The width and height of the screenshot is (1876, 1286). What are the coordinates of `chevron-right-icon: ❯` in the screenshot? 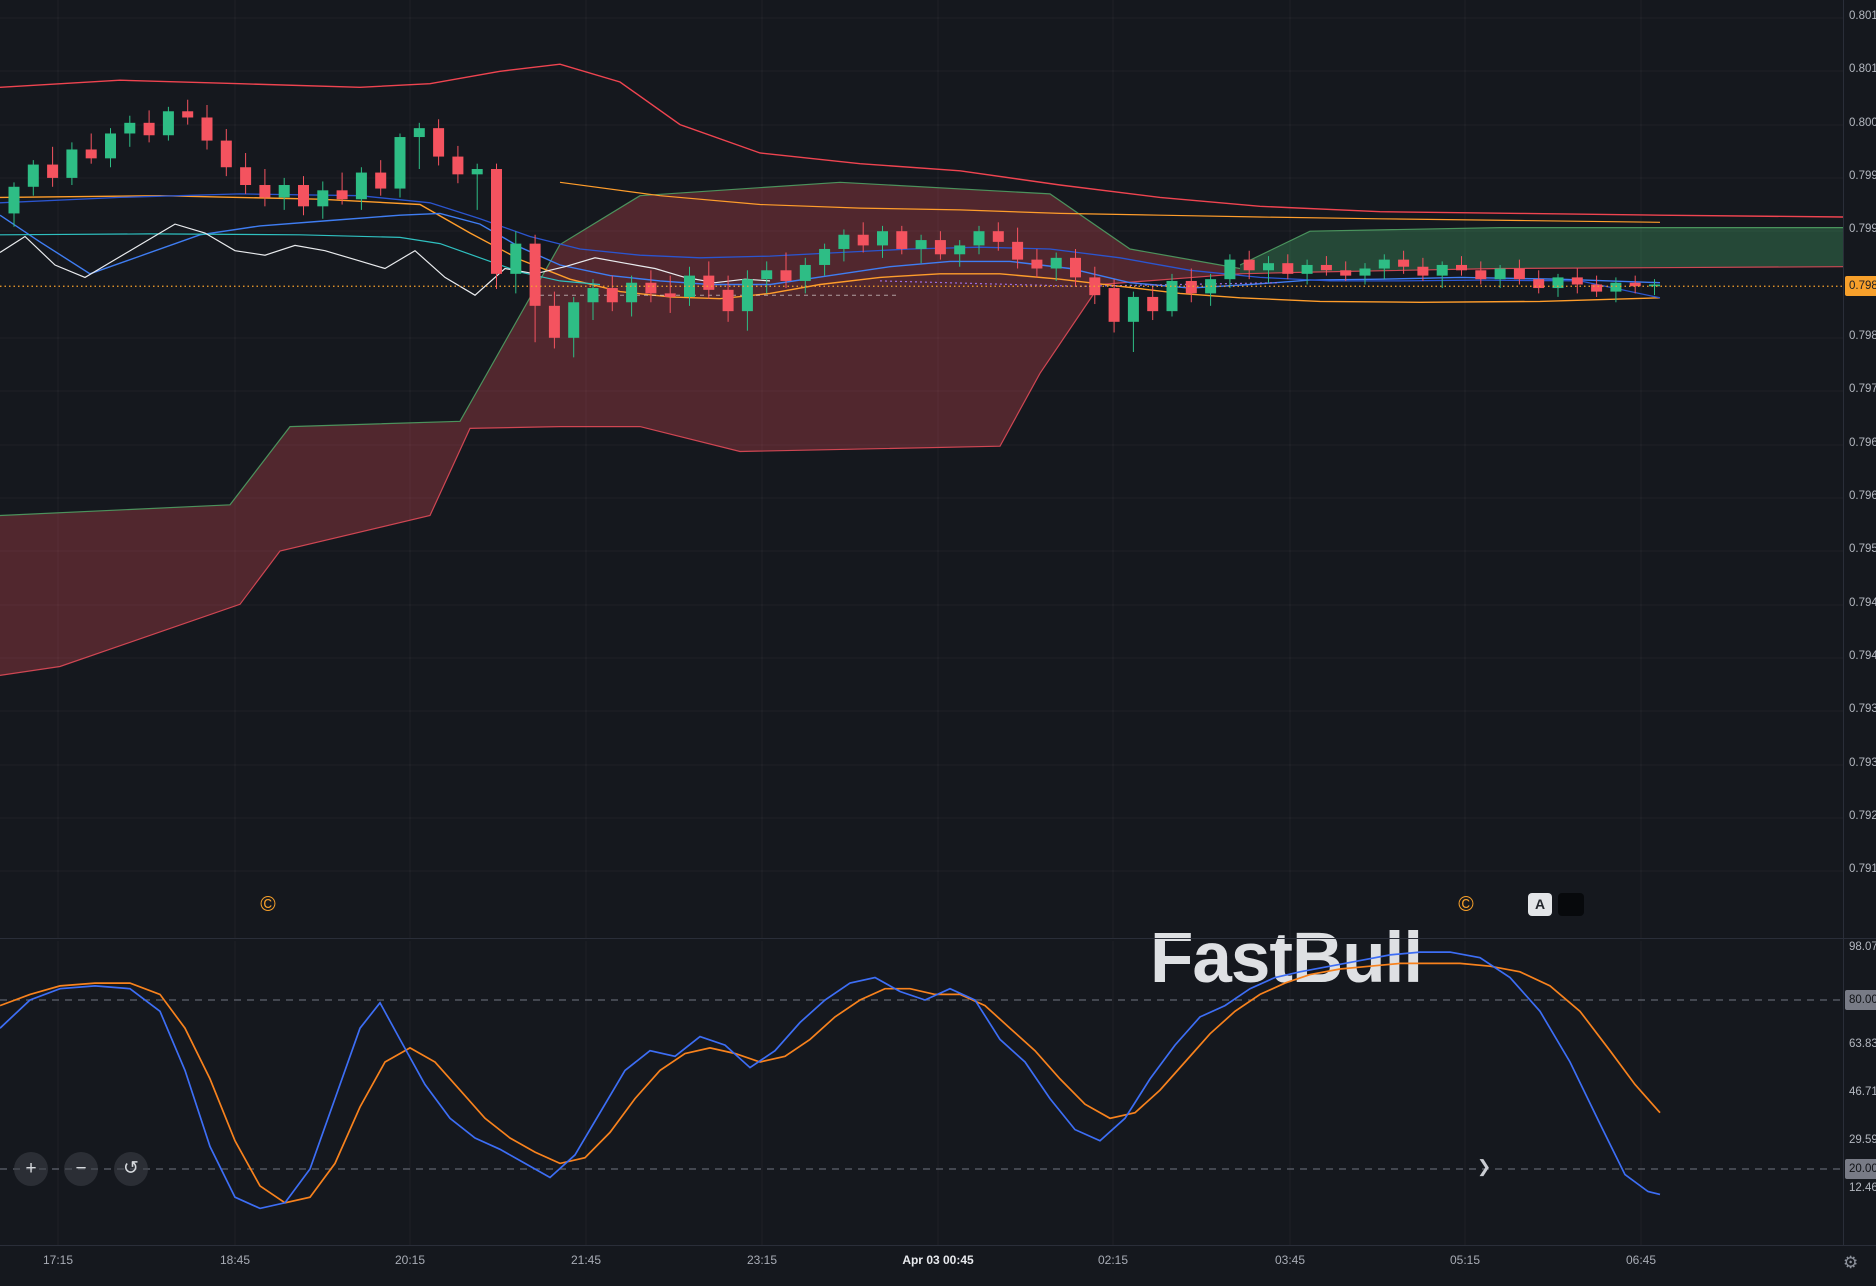 It's located at (1484, 1166).